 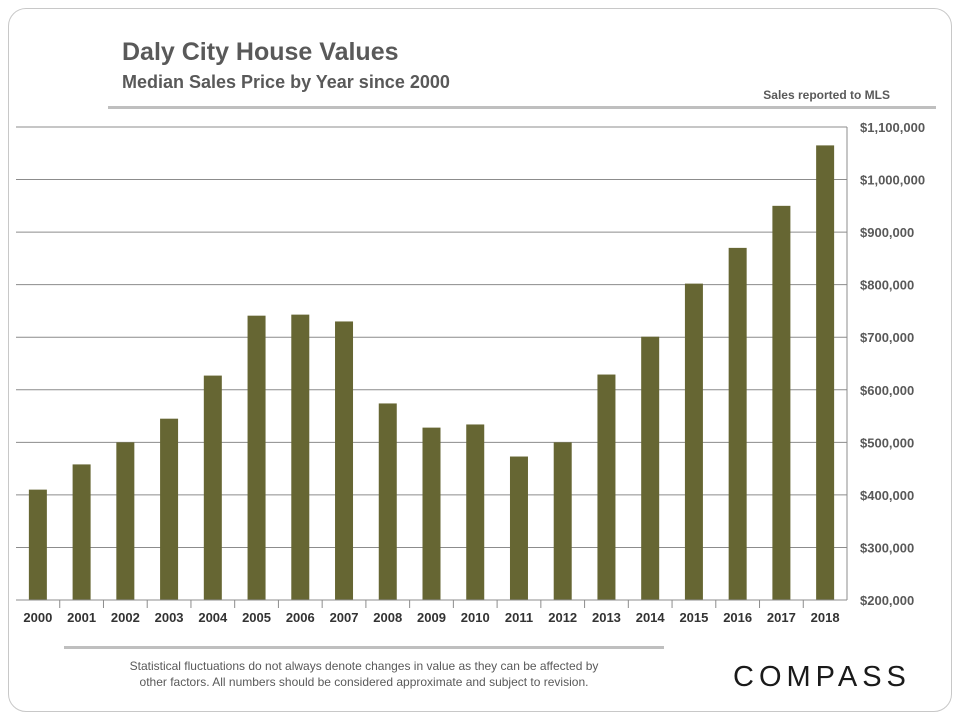 I want to click on x-tick-label: 2018, so click(x=825, y=617).